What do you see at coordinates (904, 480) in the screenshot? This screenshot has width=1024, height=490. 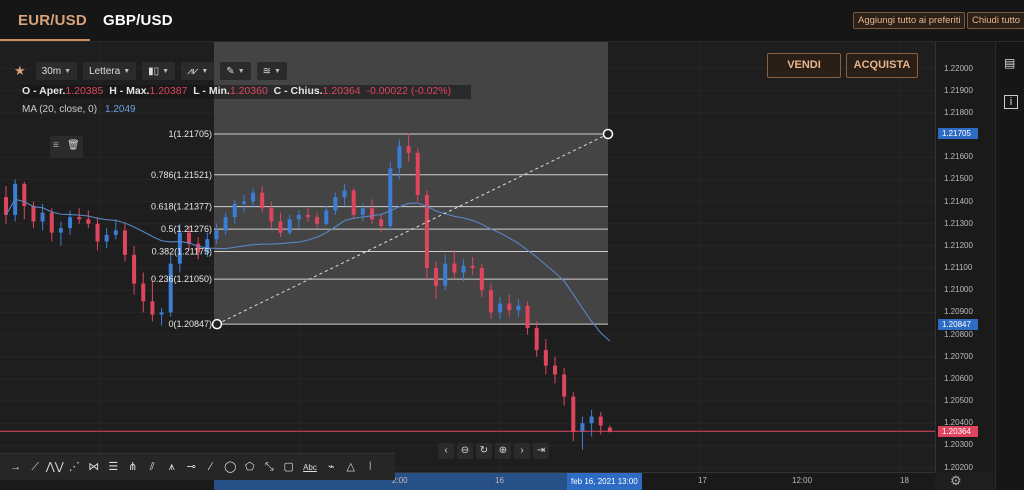 I see `time-label: 18` at bounding box center [904, 480].